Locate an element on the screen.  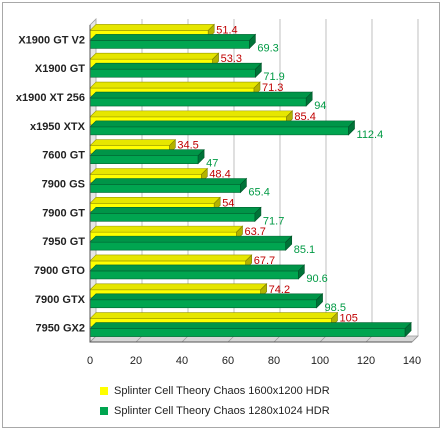
data-label-s2-2: 94 is located at coordinates (320, 106).